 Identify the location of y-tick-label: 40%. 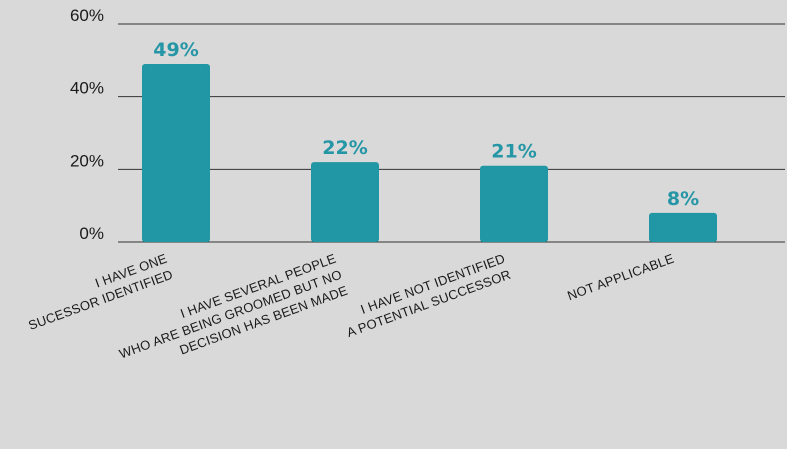
(87, 88).